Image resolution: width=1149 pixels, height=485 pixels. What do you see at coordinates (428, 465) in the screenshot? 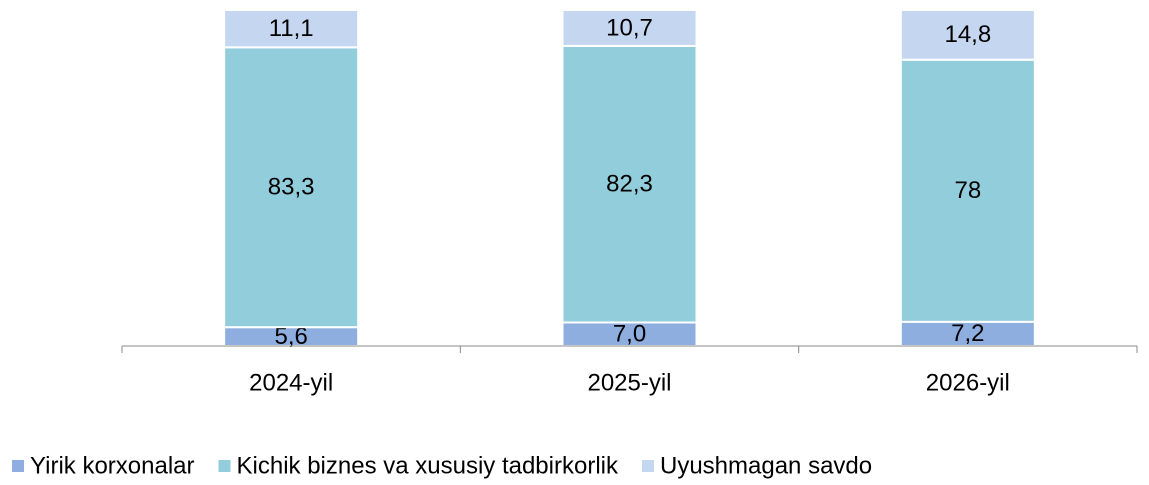
I see `legend-label: Kichik biznes va xususiy tadbirkorlik` at bounding box center [428, 465].